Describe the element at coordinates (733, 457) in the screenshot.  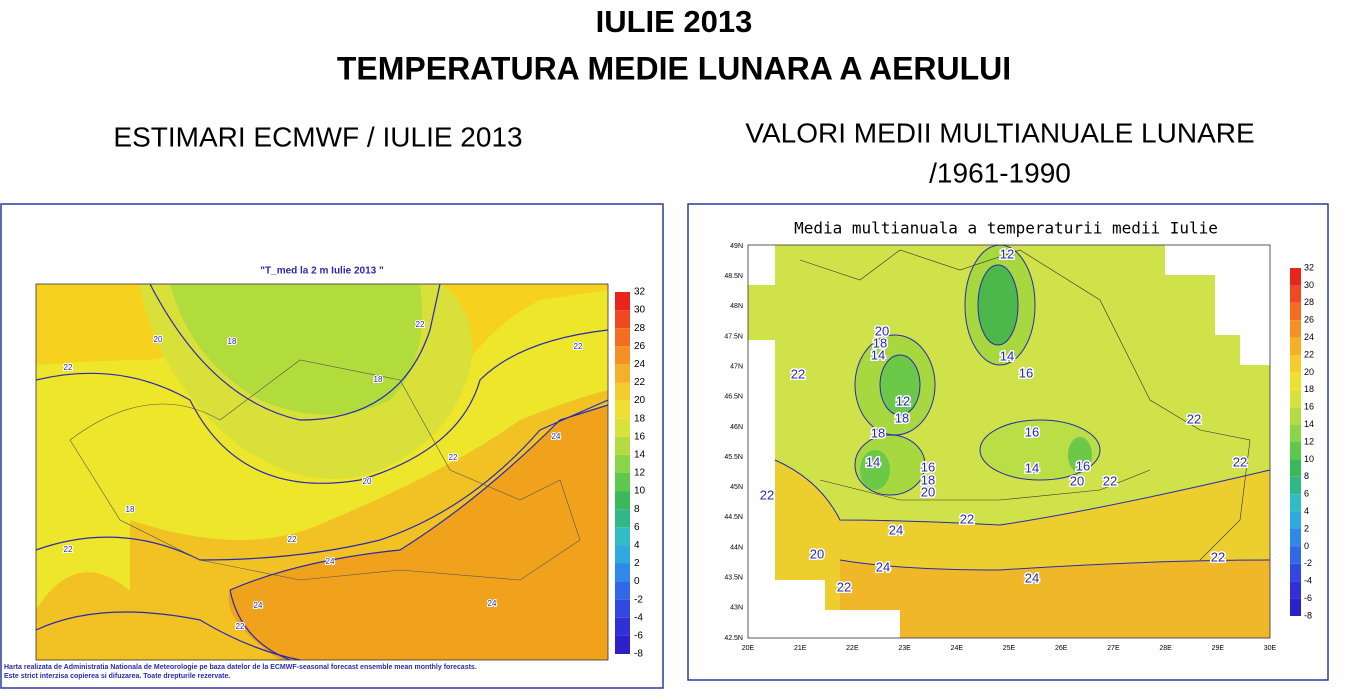
I see `lat-label: 45.5N` at that location.